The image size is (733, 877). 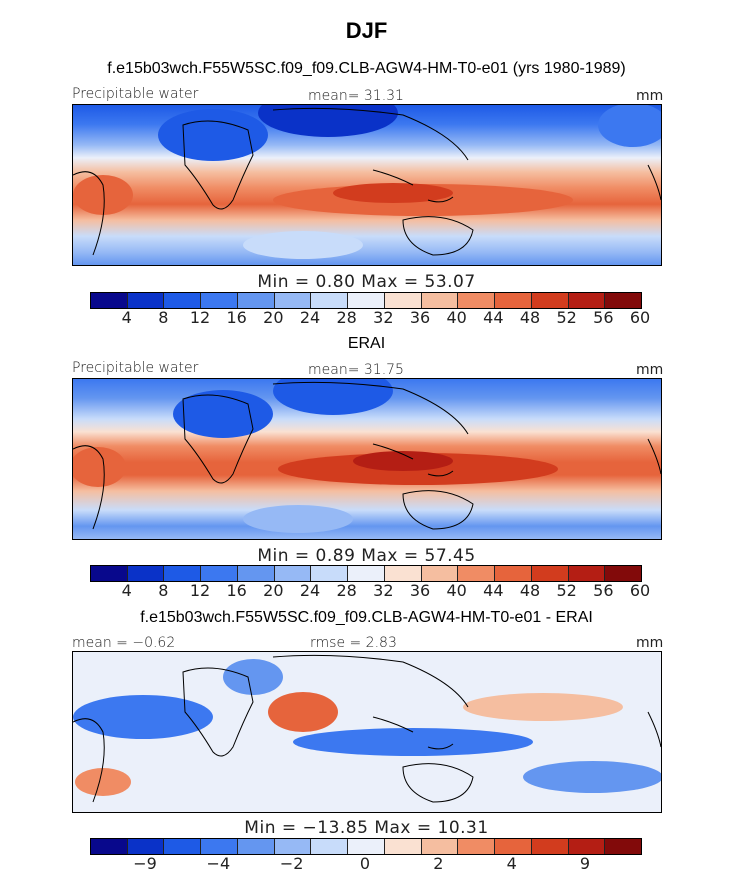 What do you see at coordinates (346, 317) in the screenshot?
I see `panel1-colorbar-tick-label: 28` at bounding box center [346, 317].